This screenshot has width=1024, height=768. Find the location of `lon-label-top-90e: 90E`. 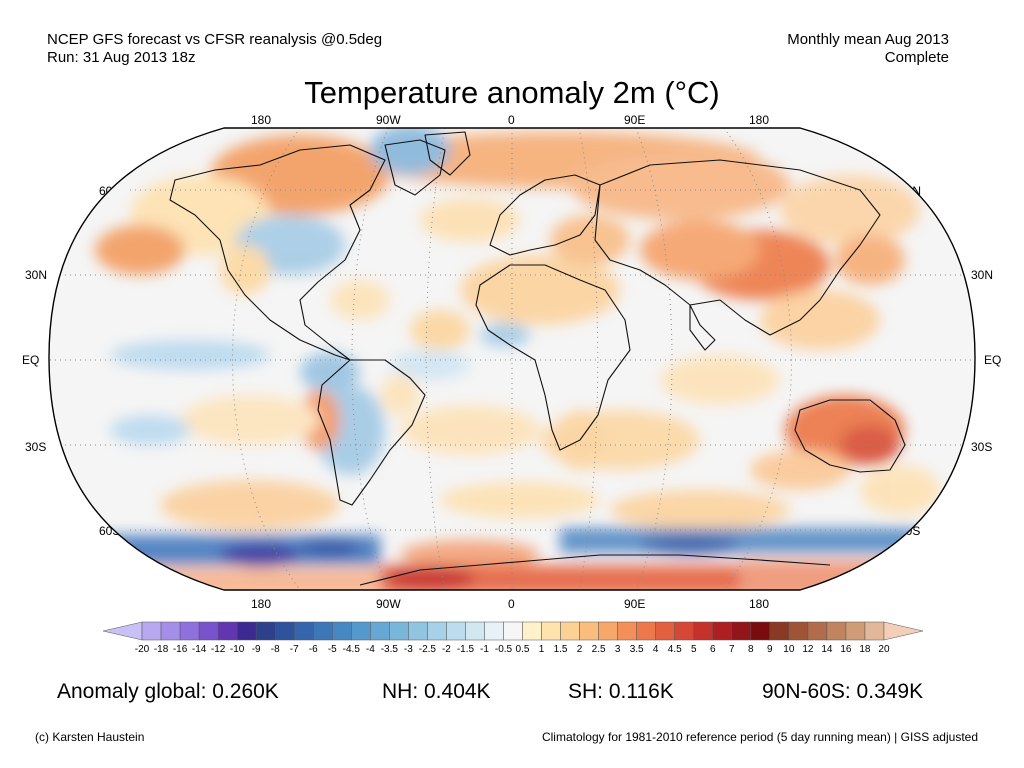

lon-label-top-90e: 90E is located at coordinates (635, 120).